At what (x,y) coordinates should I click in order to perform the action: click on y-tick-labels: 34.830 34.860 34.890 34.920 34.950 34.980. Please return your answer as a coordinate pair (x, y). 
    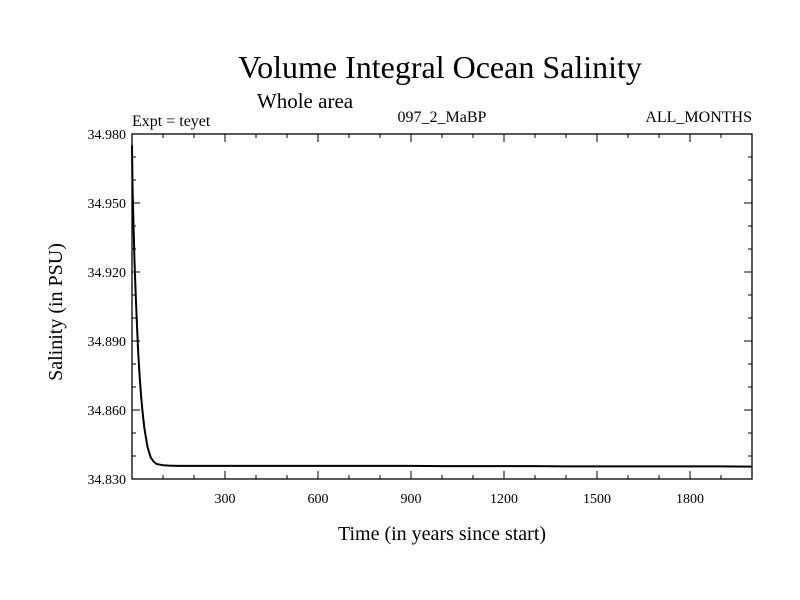
    Looking at the image, I should click on (107, 308).